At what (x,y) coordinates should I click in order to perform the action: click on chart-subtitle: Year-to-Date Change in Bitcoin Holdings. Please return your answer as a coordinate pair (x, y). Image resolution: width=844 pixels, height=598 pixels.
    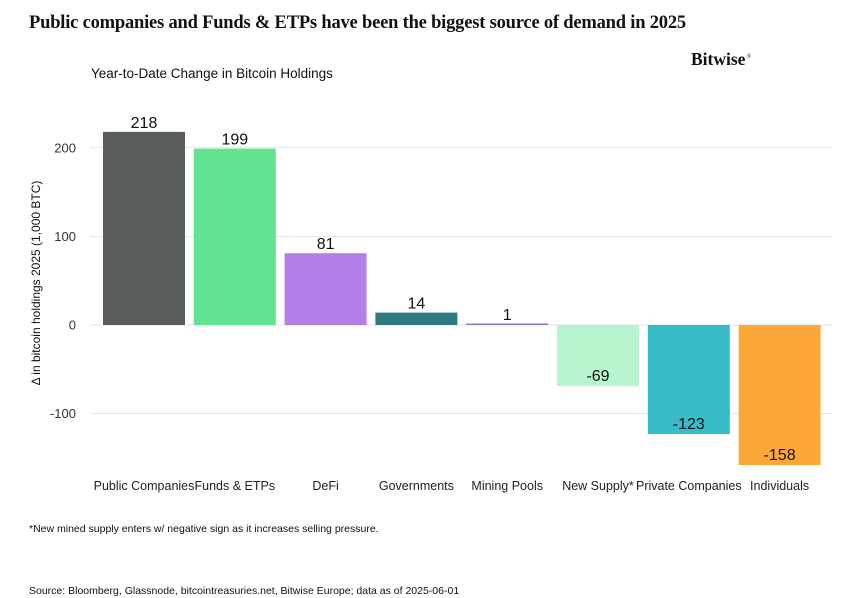
    Looking at the image, I should click on (212, 73).